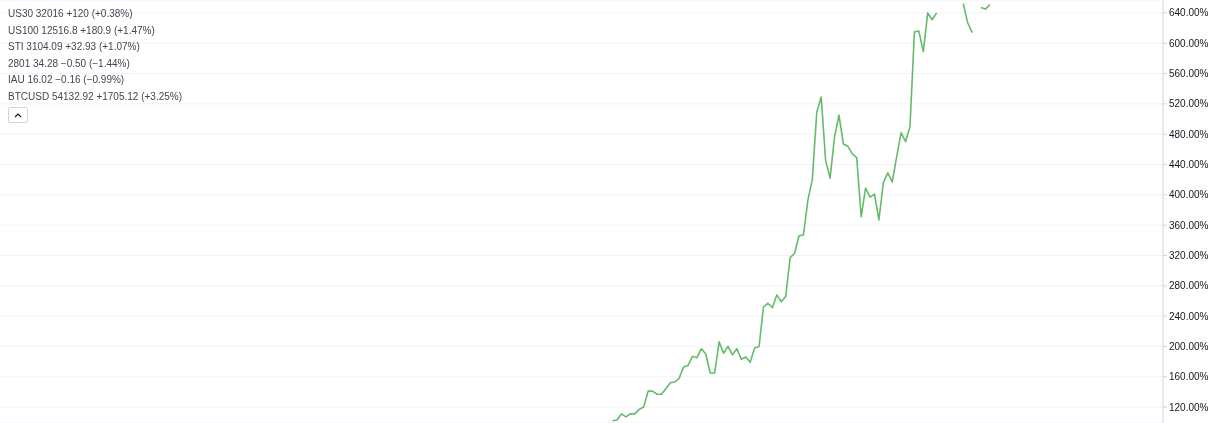  What do you see at coordinates (1189, 43) in the screenshot?
I see `y-tick-label: 600.00%` at bounding box center [1189, 43].